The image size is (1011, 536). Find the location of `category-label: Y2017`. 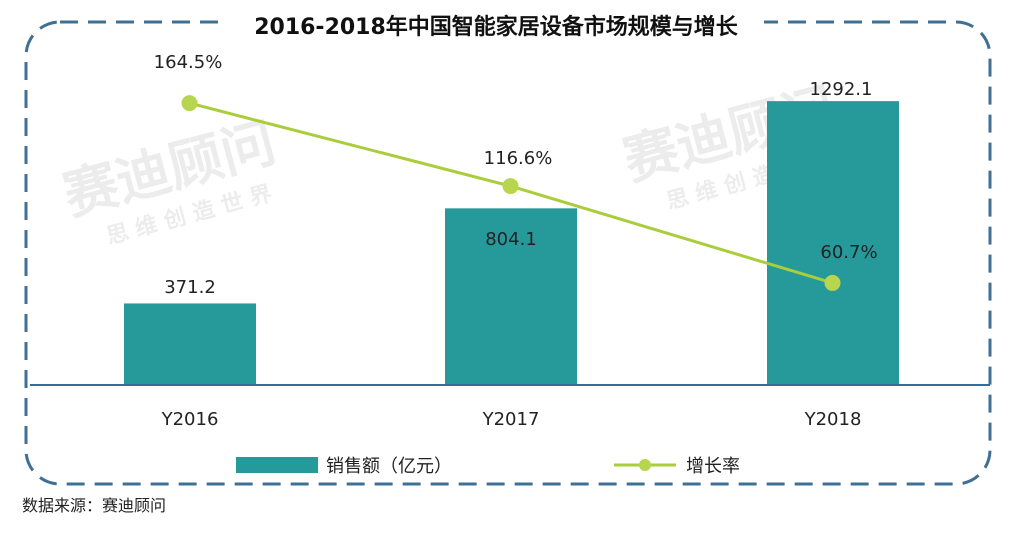

category-label: Y2017 is located at coordinates (511, 419).